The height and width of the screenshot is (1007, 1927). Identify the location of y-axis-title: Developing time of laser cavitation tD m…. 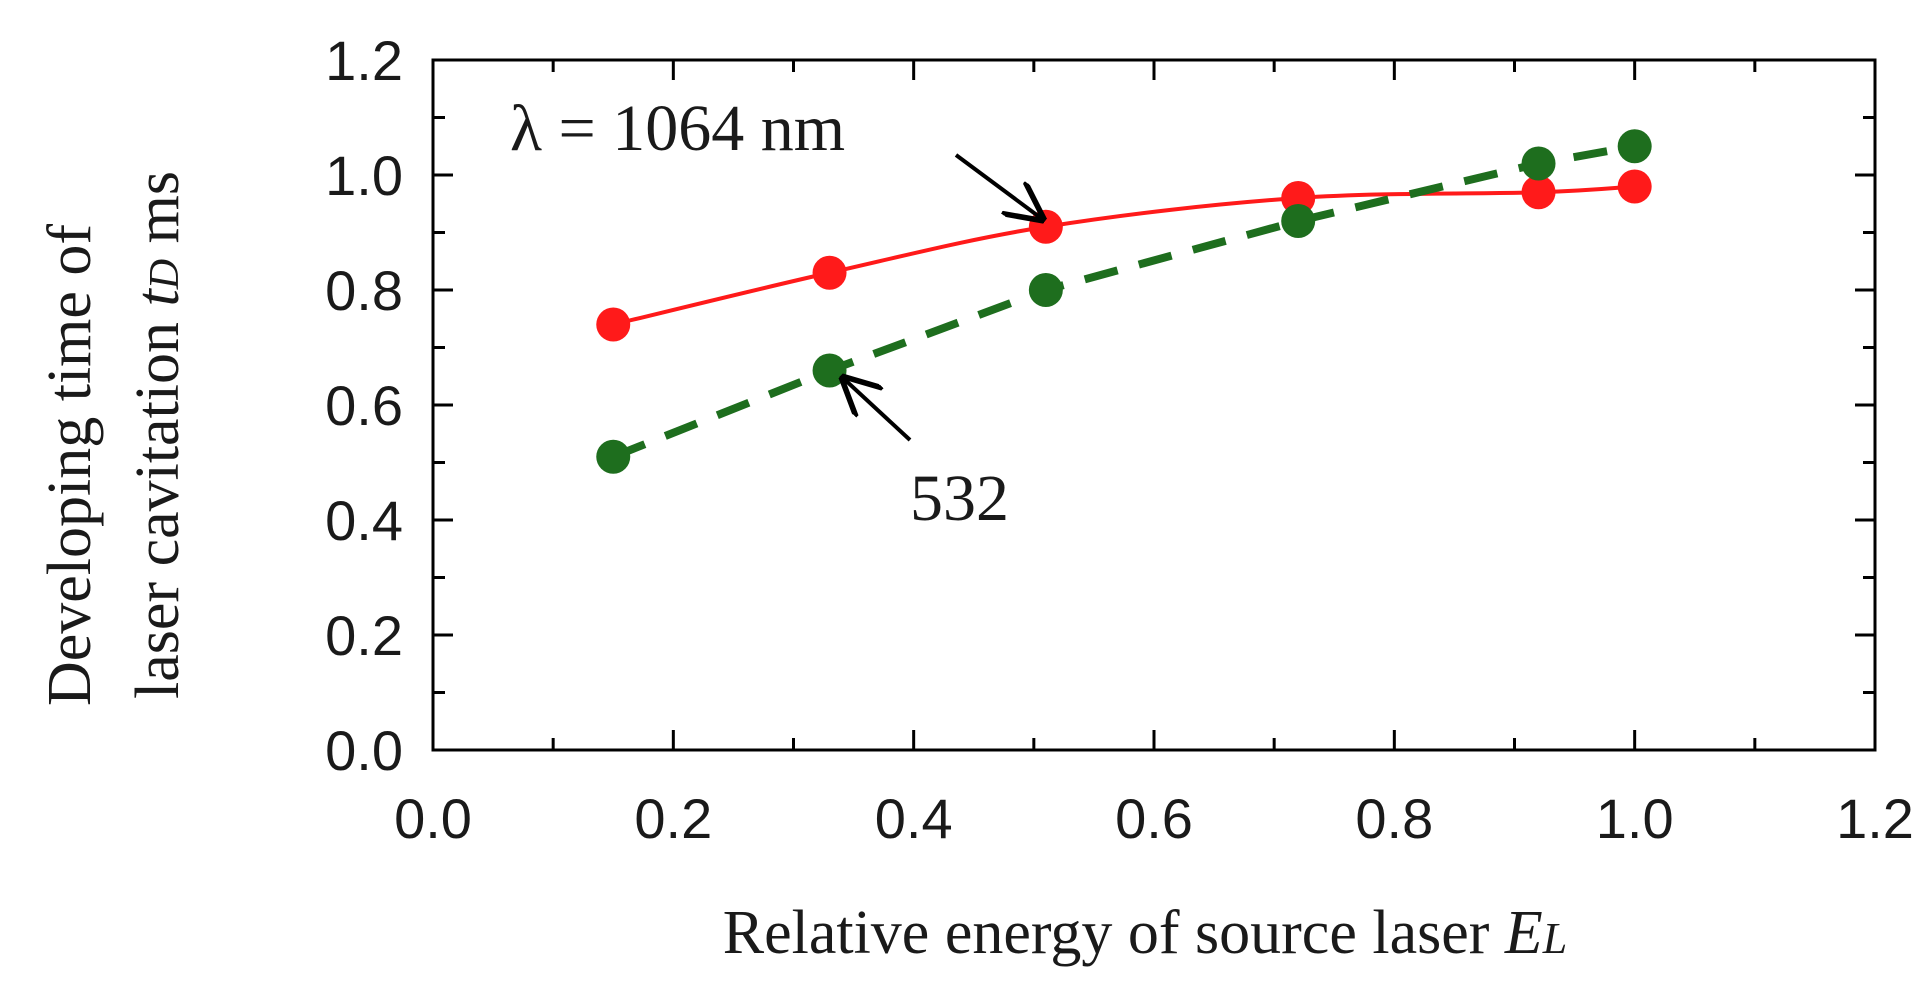
(114, 438).